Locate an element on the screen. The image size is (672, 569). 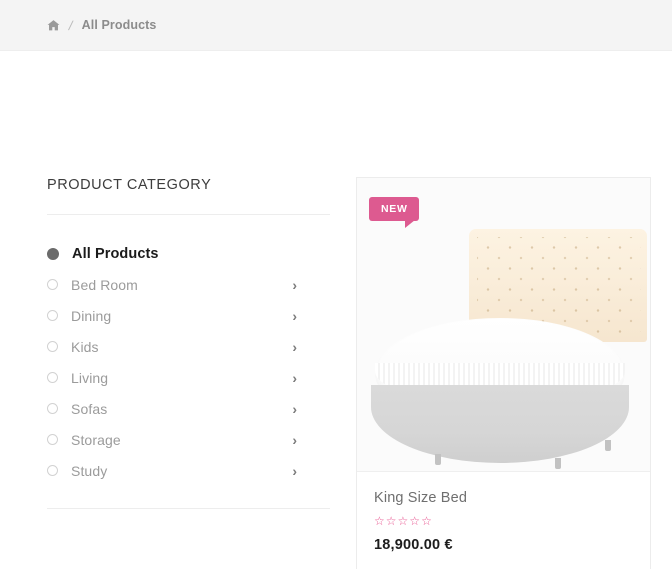
rating-stars: ☆ ☆ ☆ ☆ ☆ is located at coordinates (503, 521).